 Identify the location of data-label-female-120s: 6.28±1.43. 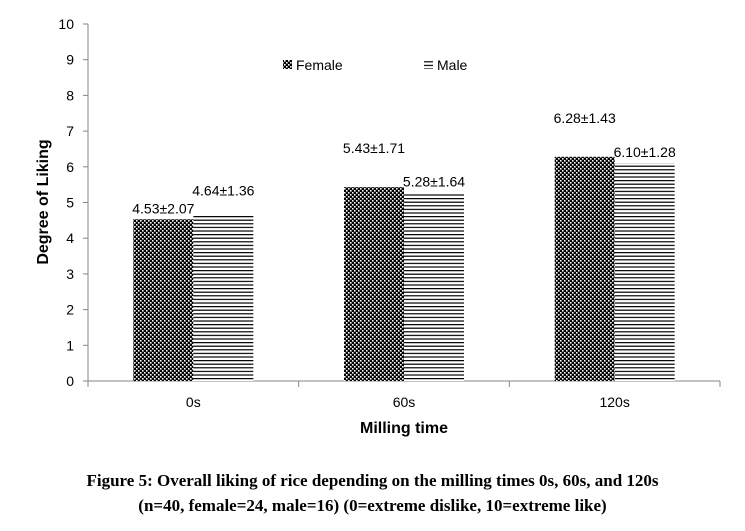
(585, 118).